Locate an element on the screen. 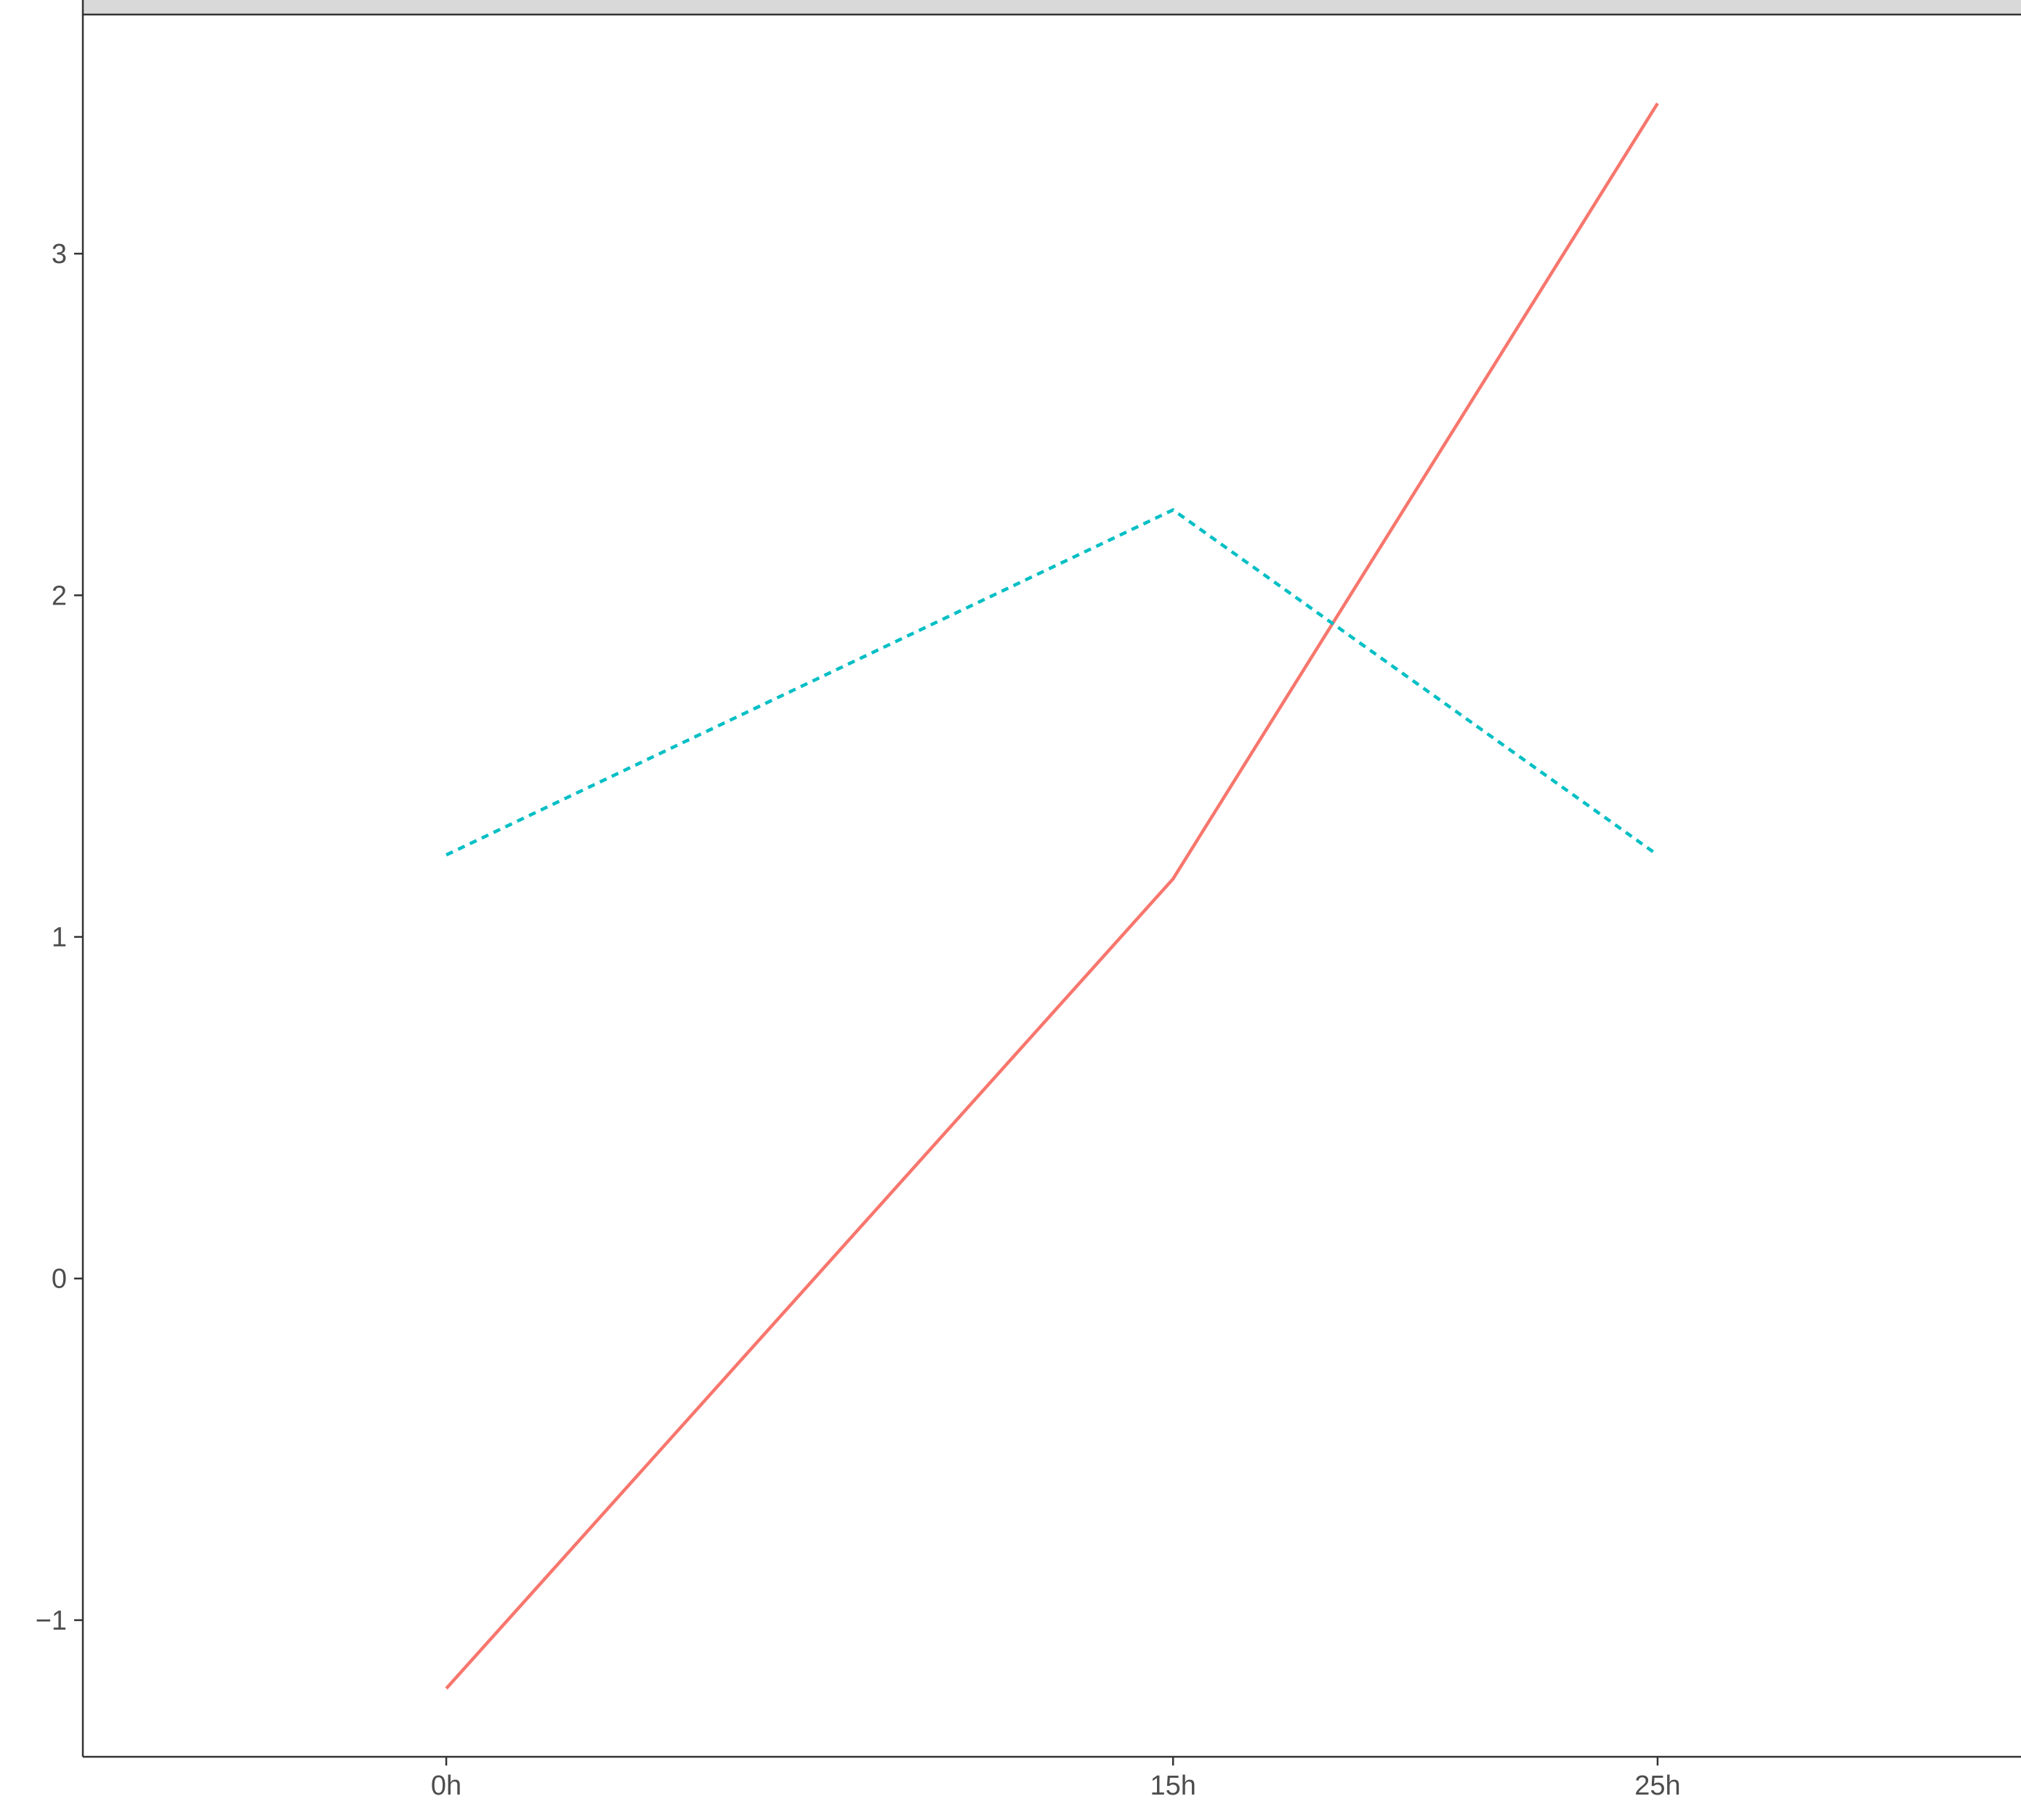 This screenshot has width=2021, height=1820. y-tick-label: 3 is located at coordinates (59, 254).